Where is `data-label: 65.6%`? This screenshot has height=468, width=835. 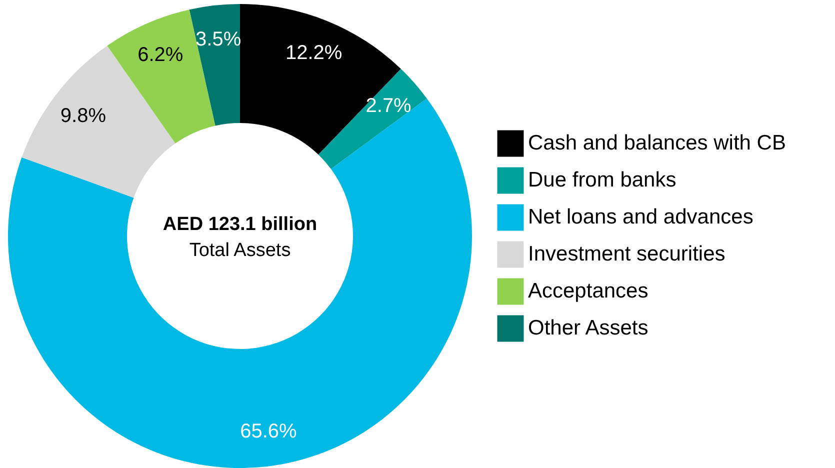
data-label: 65.6% is located at coordinates (269, 431).